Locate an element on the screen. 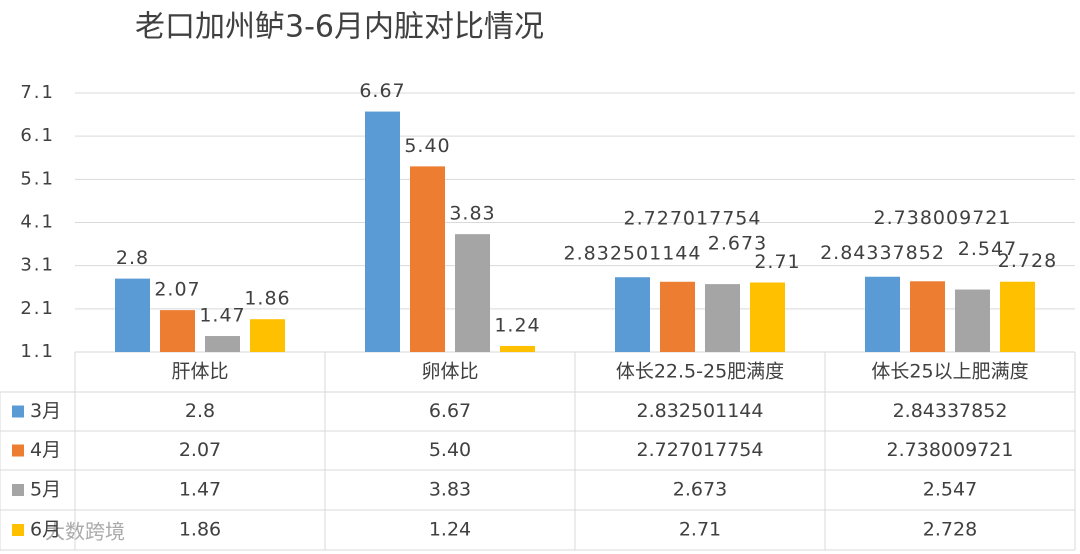 The height and width of the screenshot is (554, 1080). table-cell: 1.24 is located at coordinates (450, 530).